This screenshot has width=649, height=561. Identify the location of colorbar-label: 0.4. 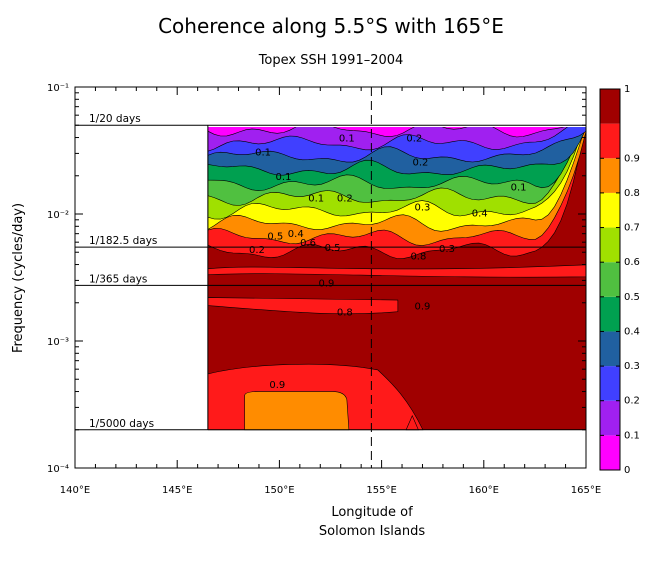
(632, 331).